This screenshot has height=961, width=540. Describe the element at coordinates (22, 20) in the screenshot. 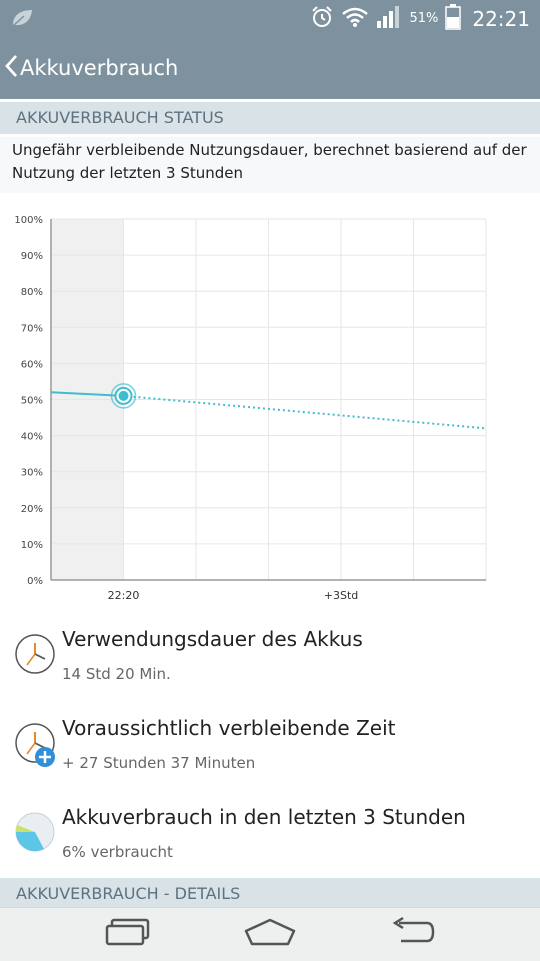

I see `leaf-icon` at that location.